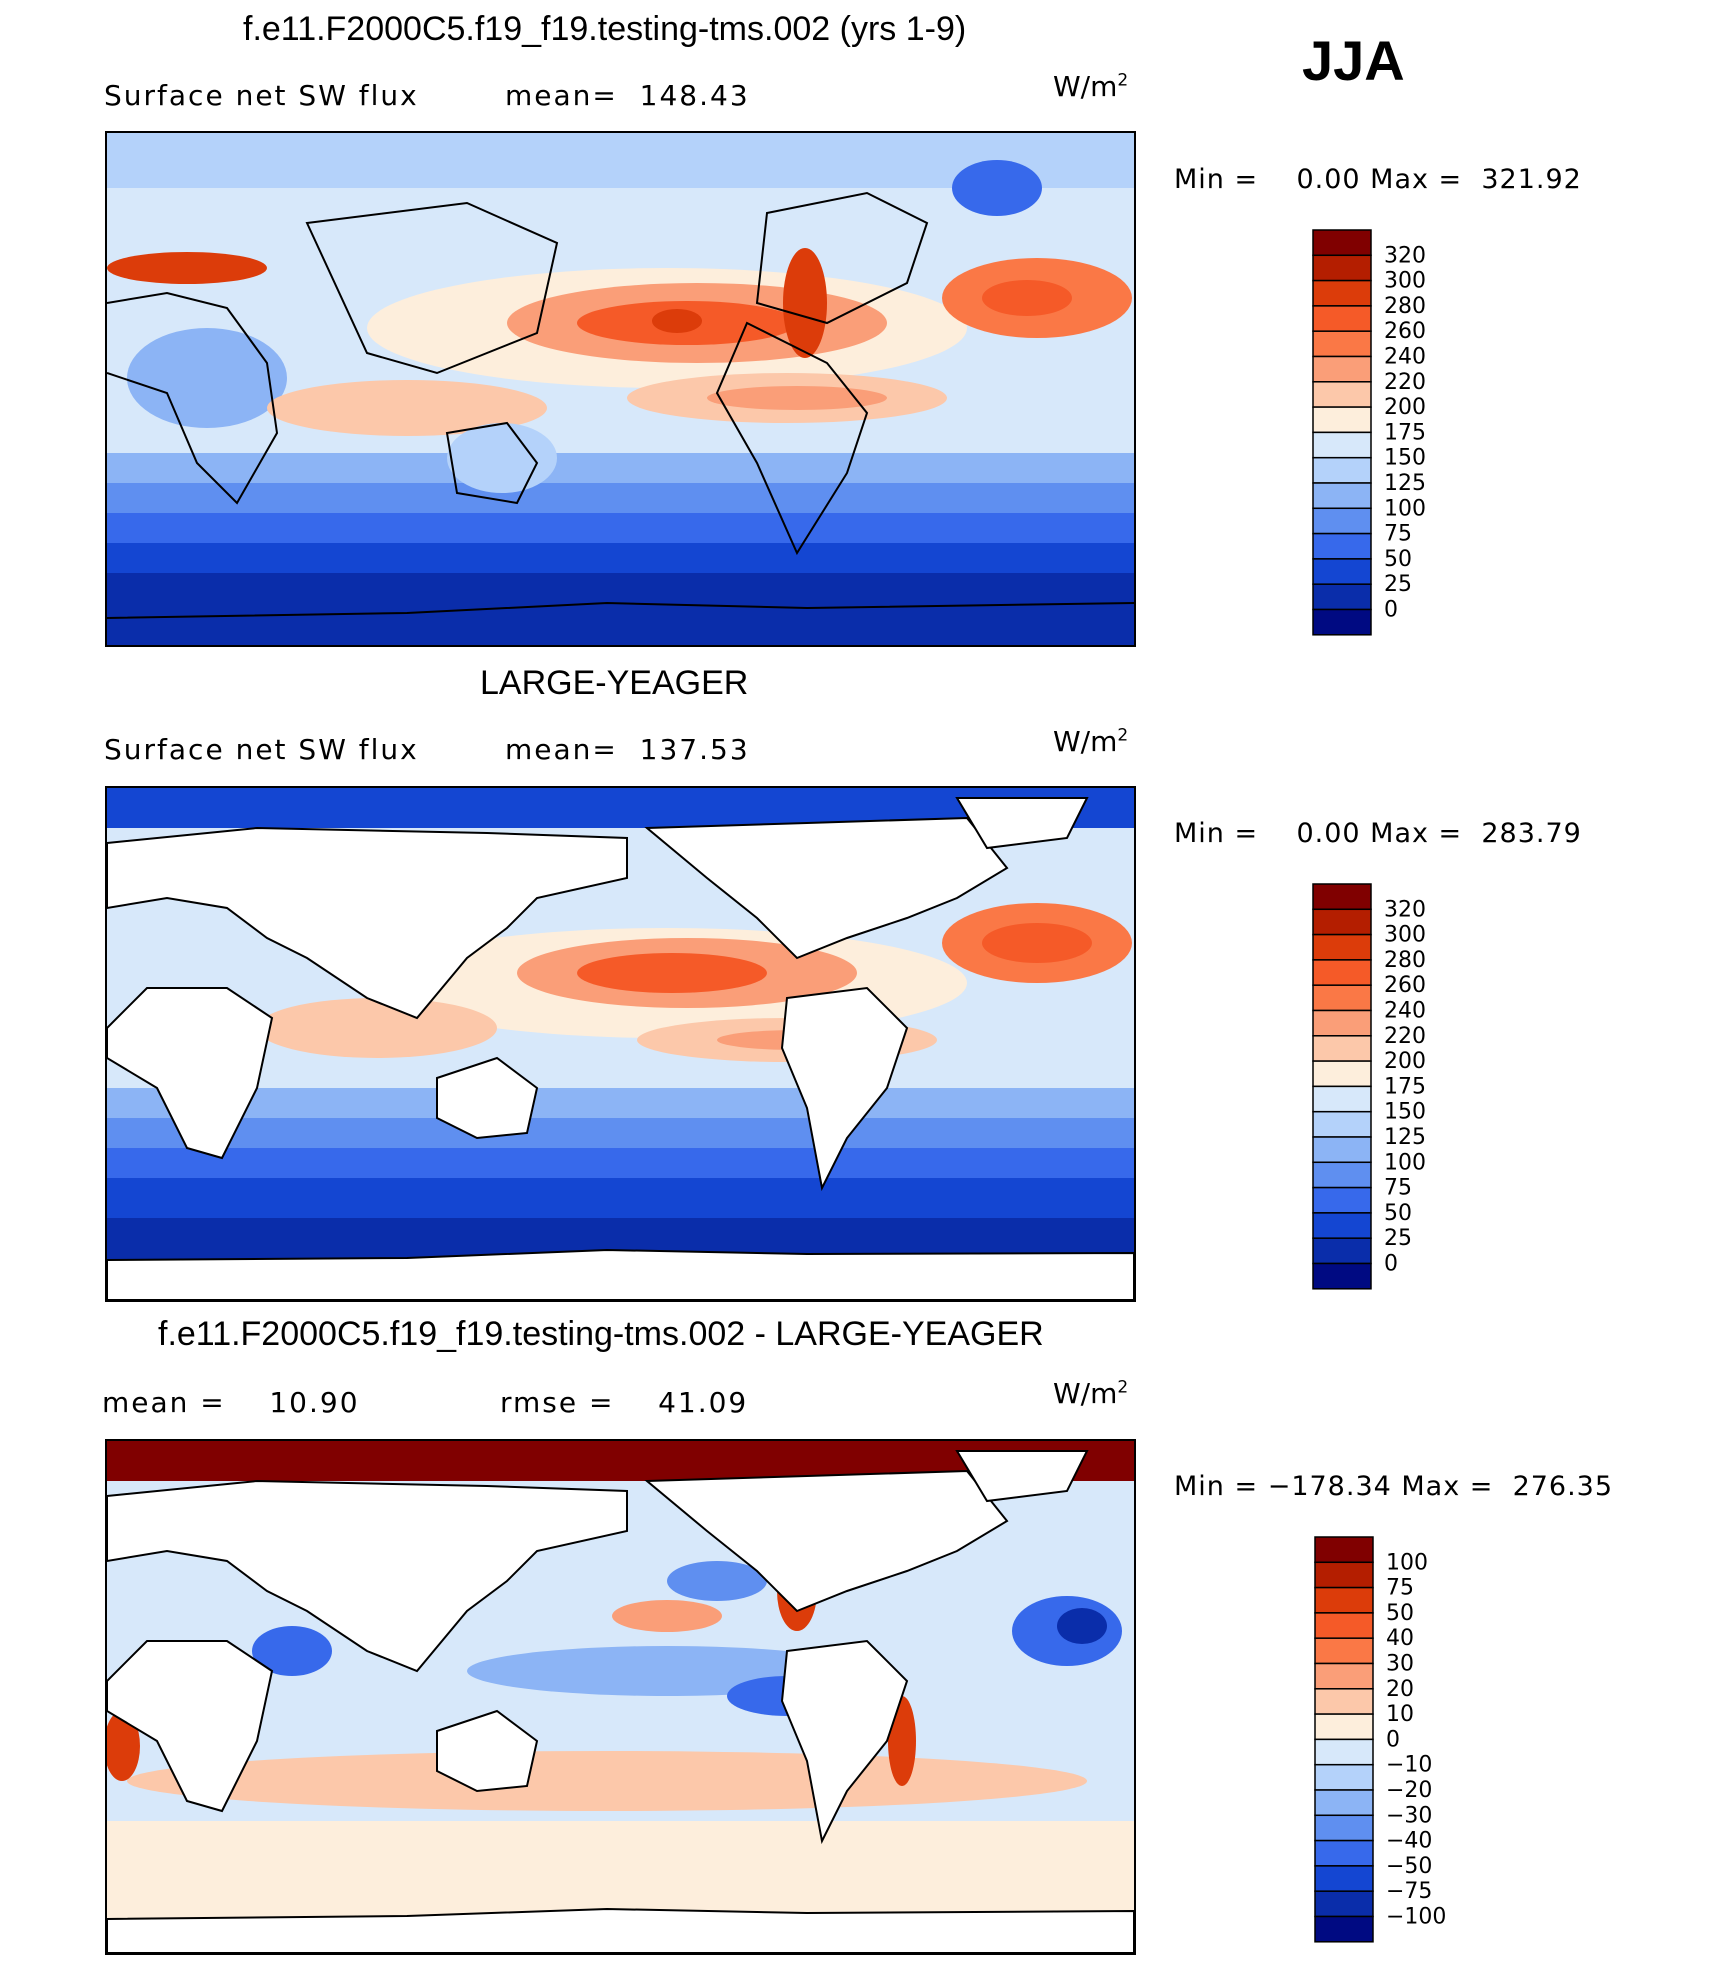 Image resolution: width=1710 pixels, height=1963 pixels. What do you see at coordinates (1405, 1162) in the screenshot?
I see `colorbar-2-label-10: 100` at bounding box center [1405, 1162].